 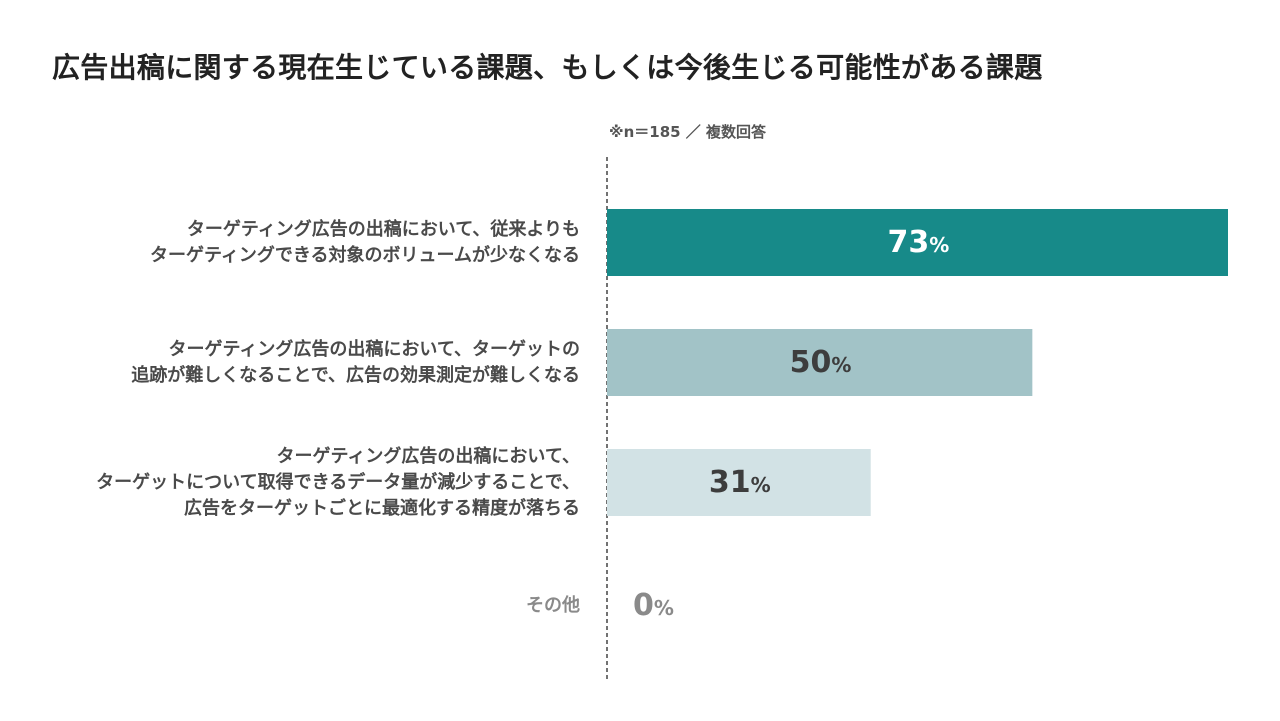 I want to click on value-number: 50, so click(x=810, y=362).